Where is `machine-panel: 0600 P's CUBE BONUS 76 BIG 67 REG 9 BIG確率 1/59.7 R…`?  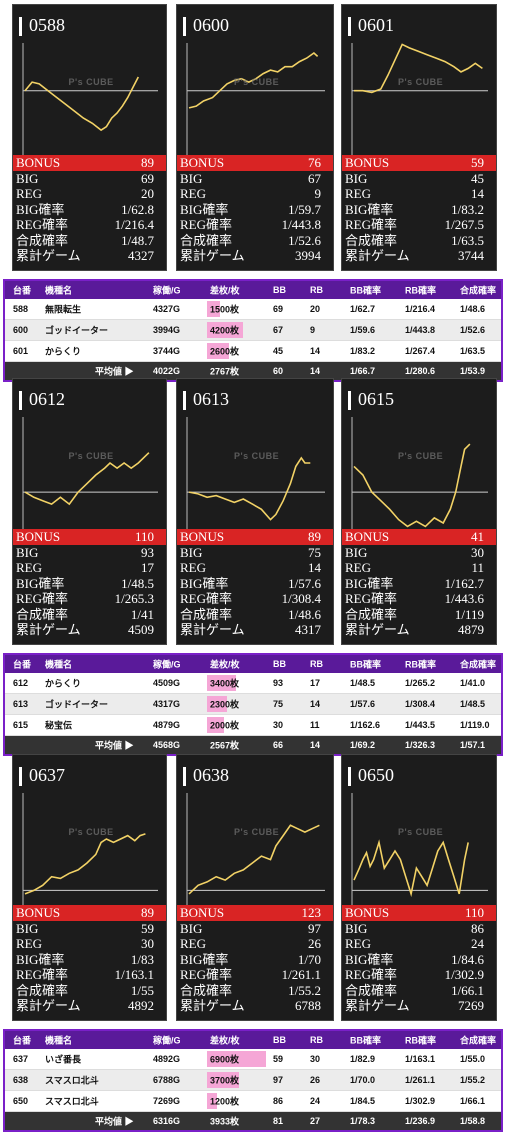 machine-panel: 0600 P's CUBE BONUS 76 BIG 67 REG 9 BIG確率 1/59.7 R… is located at coordinates (255, 137).